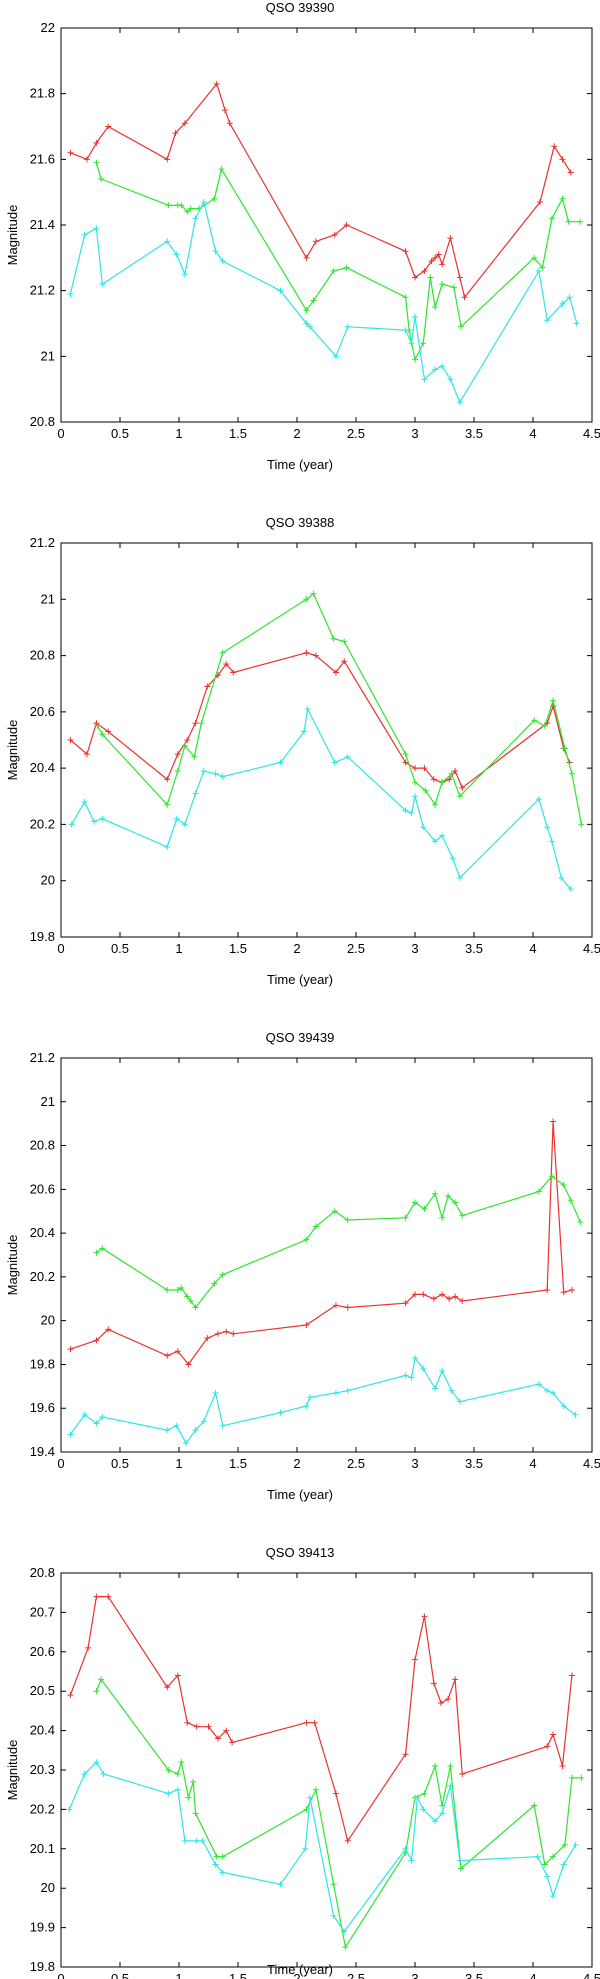 This screenshot has height=1979, width=600. I want to click on chart-title: QSO 39388, so click(300, 522).